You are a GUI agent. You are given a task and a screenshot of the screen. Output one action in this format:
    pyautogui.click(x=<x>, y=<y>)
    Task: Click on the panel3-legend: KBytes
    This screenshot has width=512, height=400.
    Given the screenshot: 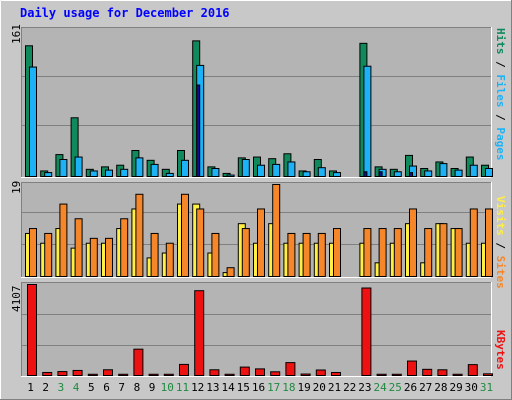 What is the action you would take?
    pyautogui.click(x=500, y=350)
    